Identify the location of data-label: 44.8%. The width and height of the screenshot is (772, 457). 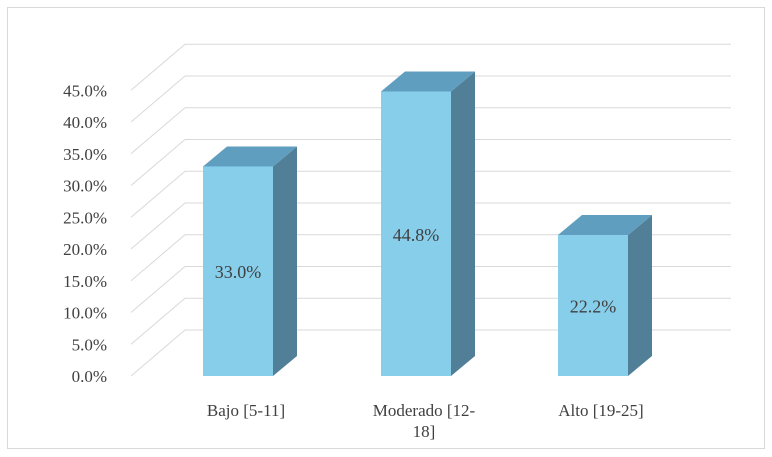
(416, 235).